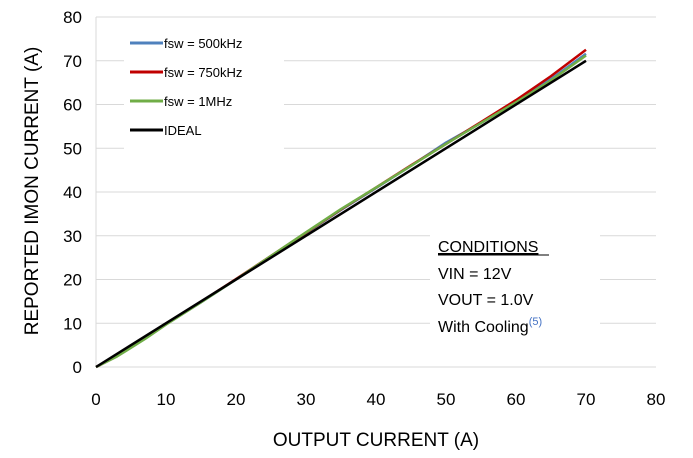  Describe the element at coordinates (72, 280) in the screenshot. I see `y-tick-label: 20` at that location.